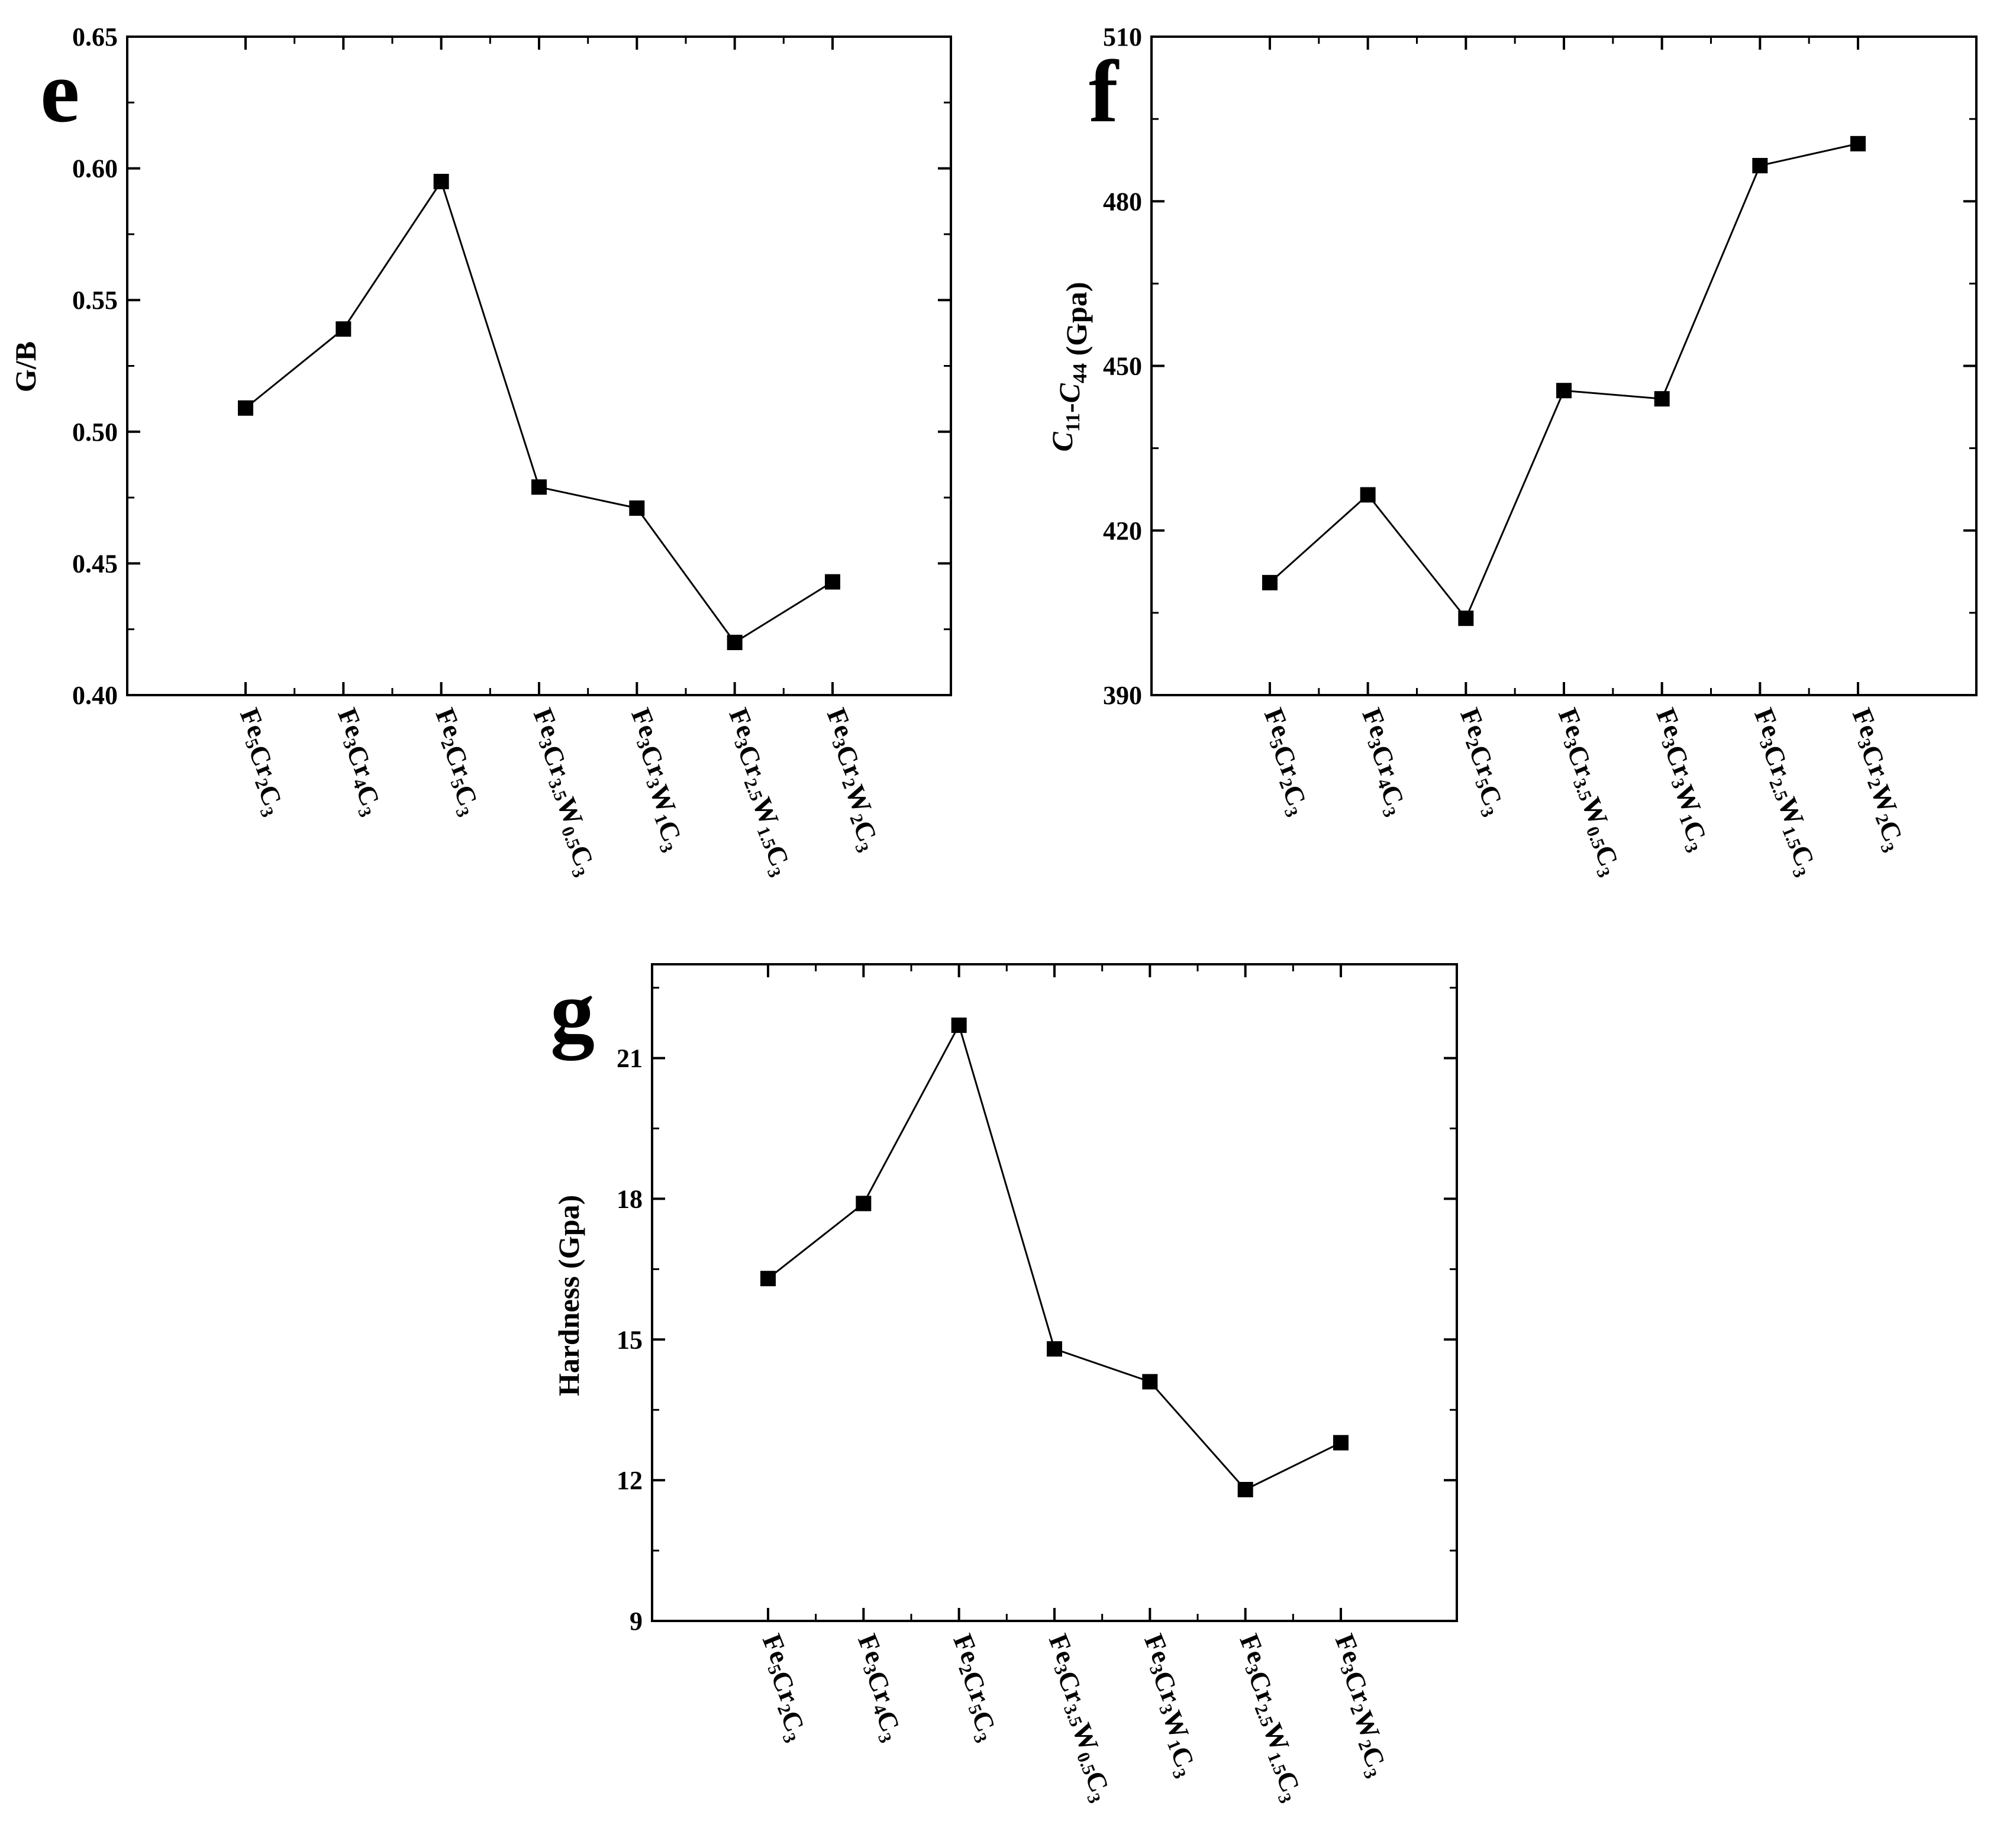 The width and height of the screenshot is (2016, 1841). What do you see at coordinates (95, 168) in the screenshot?
I see `y-tick-label: 0.60` at bounding box center [95, 168].